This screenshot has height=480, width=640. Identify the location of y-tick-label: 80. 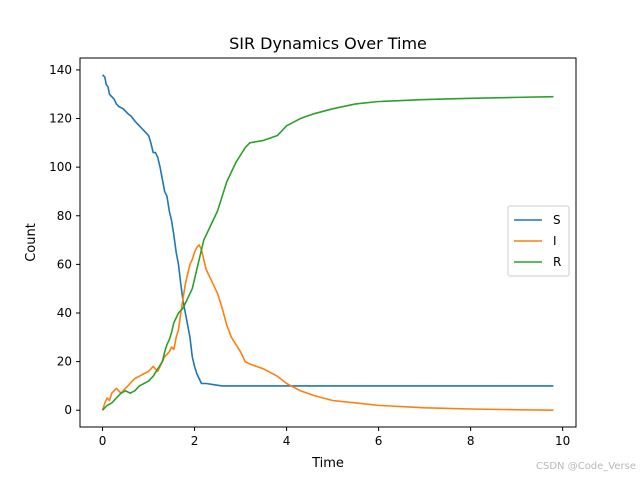
(64, 216).